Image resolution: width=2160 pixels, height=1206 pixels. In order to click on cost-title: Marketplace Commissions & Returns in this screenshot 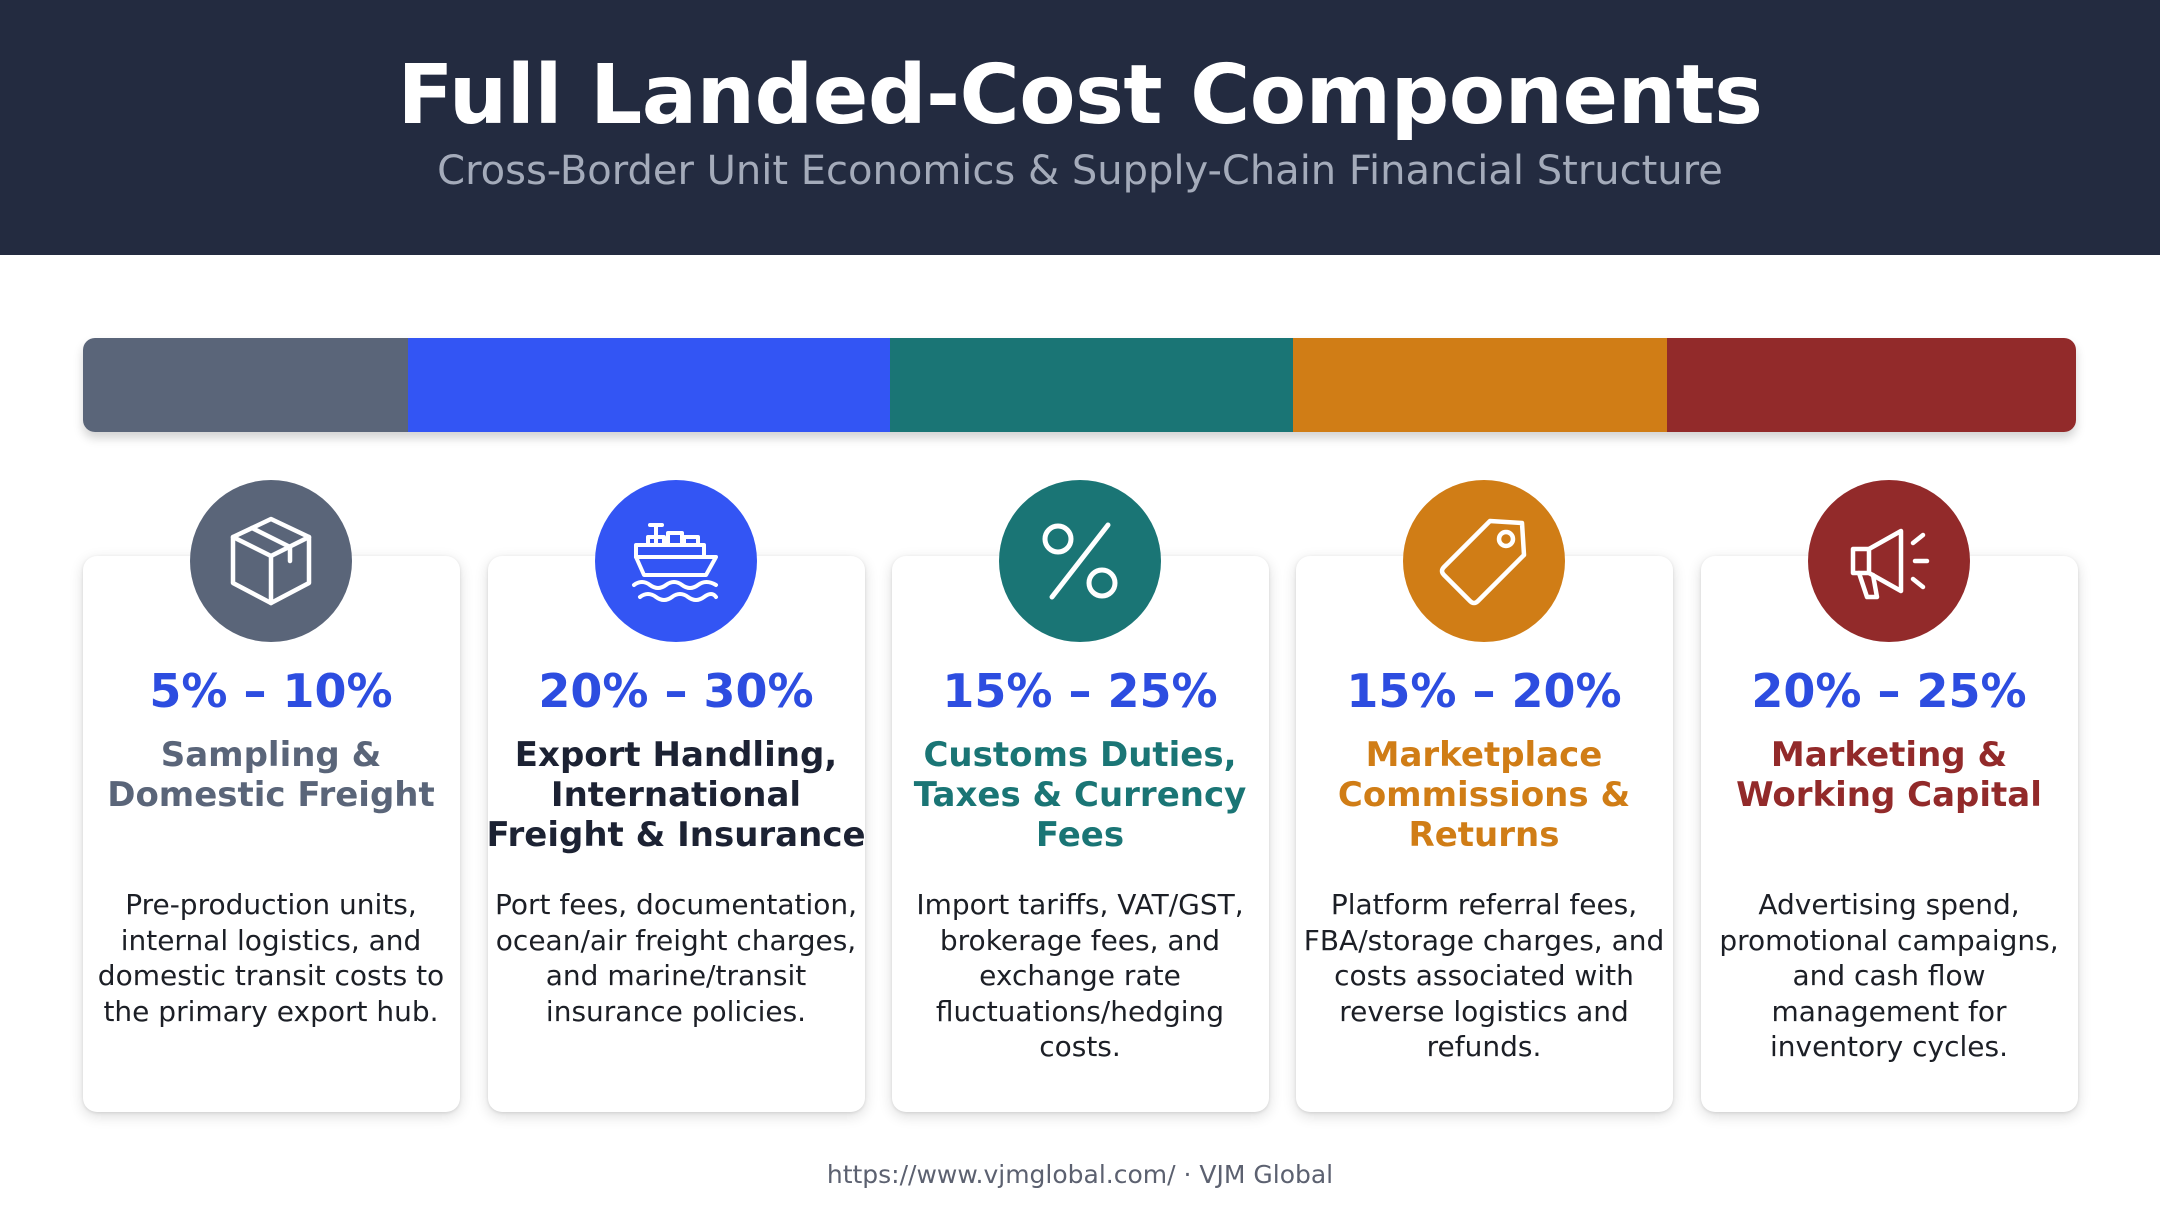, I will do `click(1484, 795)`.